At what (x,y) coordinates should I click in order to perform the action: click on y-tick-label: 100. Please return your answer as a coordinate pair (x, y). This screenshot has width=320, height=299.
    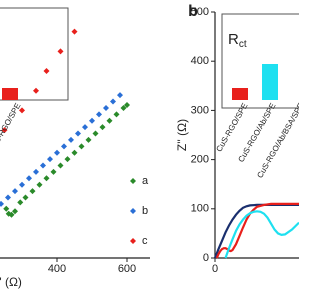
    Looking at the image, I should click on (200, 209).